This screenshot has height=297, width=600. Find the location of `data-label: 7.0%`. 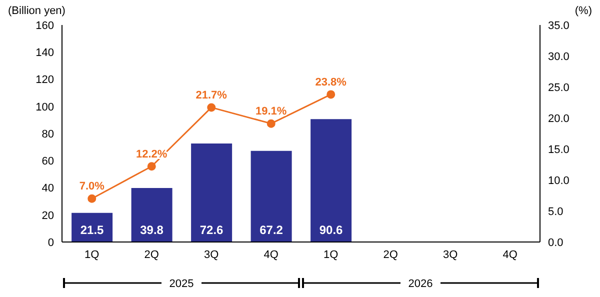

data-label: 7.0% is located at coordinates (92, 186).